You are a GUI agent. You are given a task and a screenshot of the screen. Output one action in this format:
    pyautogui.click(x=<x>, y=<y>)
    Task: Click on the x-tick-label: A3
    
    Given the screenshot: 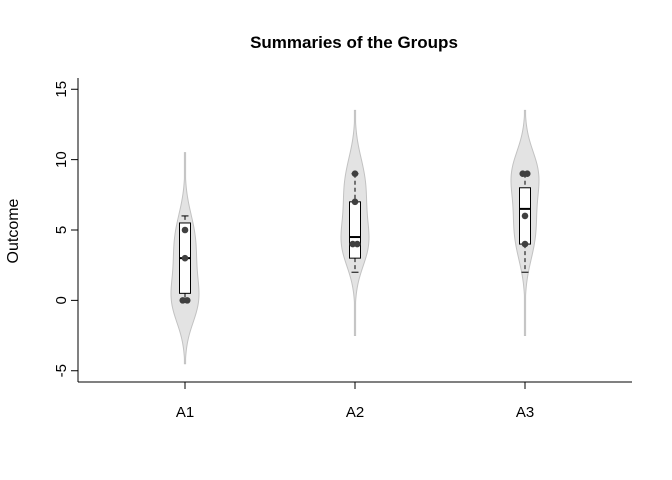 What is the action you would take?
    pyautogui.click(x=525, y=412)
    